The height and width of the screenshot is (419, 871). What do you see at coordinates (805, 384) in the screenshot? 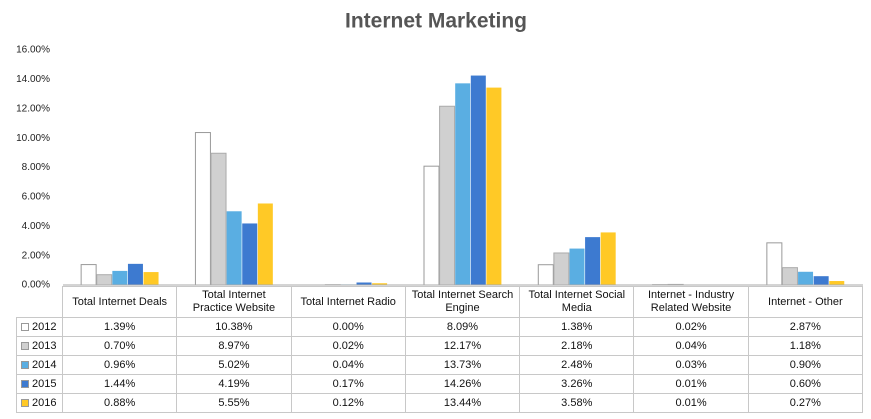
I see `table-cell: 0.60%` at bounding box center [805, 384].